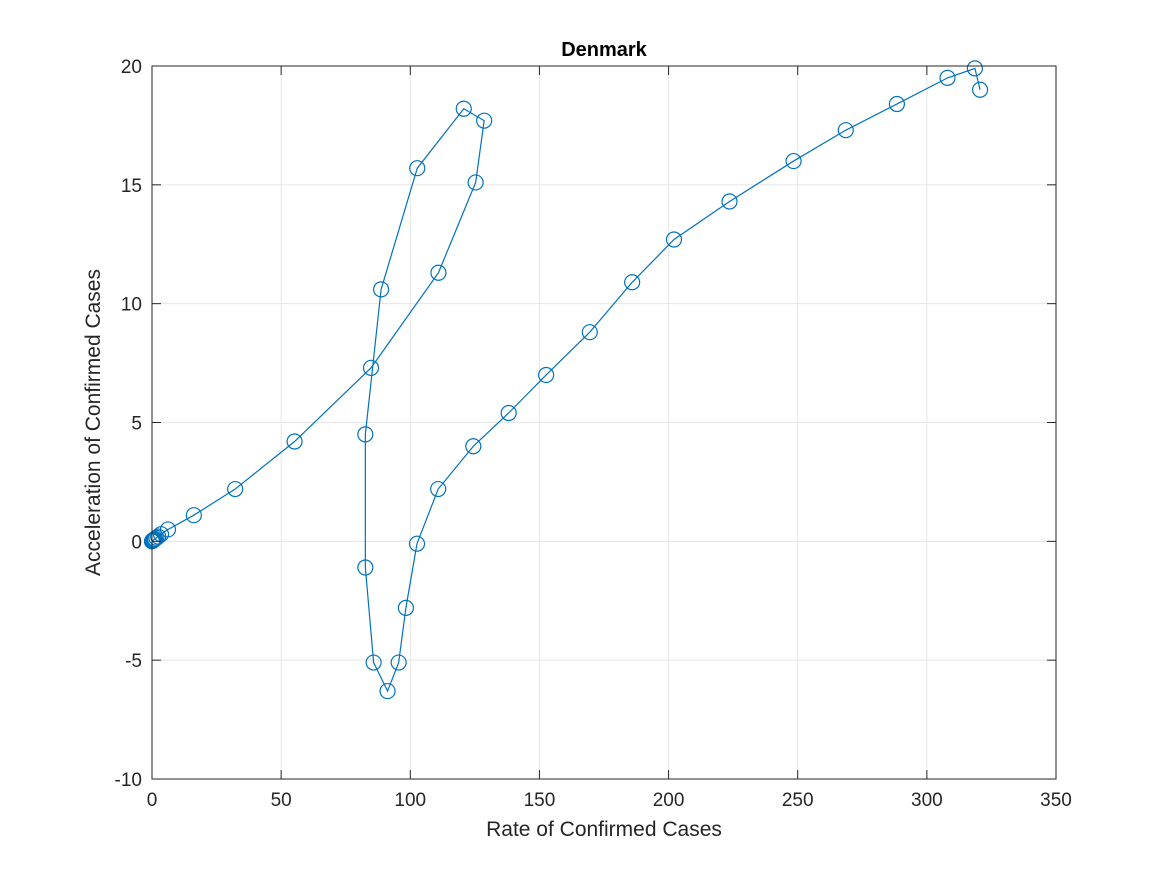 The image size is (1167, 875). Describe the element at coordinates (133, 661) in the screenshot. I see `y-tick-label: -5` at that location.